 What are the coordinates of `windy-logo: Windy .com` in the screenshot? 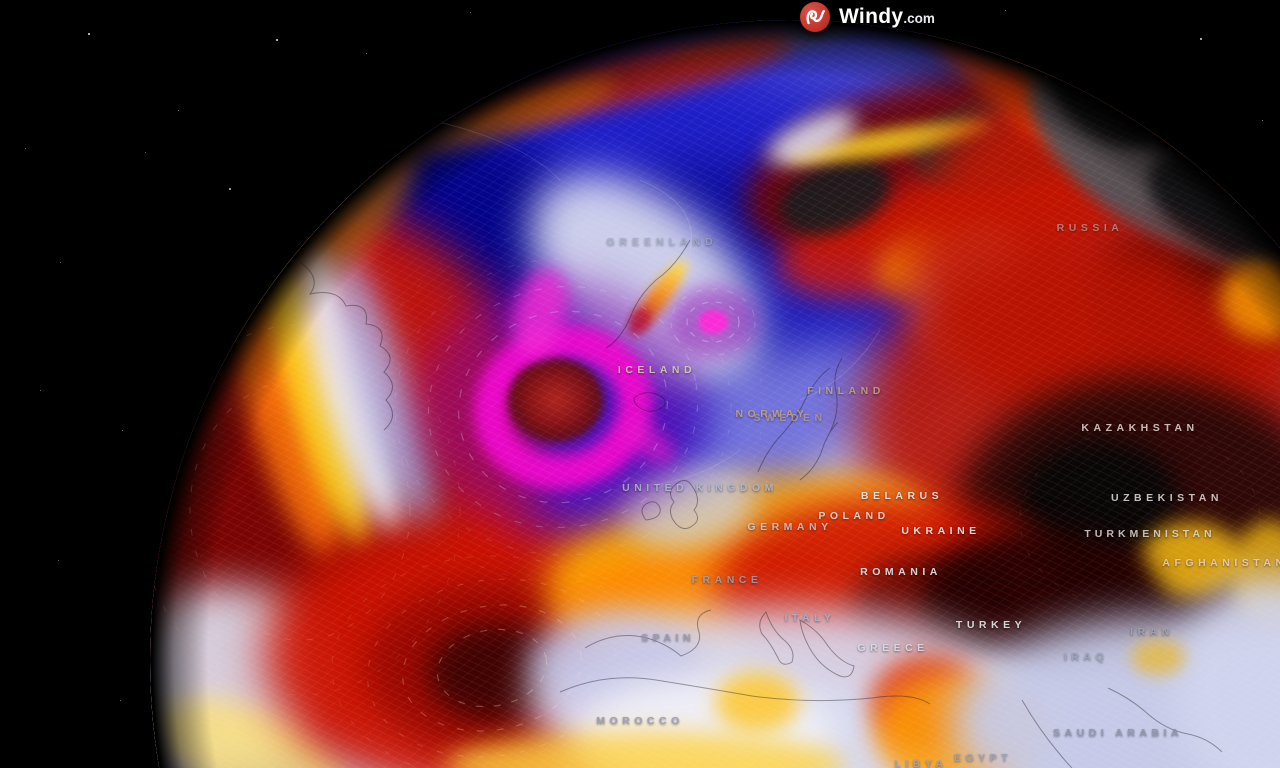 It's located at (867, 17).